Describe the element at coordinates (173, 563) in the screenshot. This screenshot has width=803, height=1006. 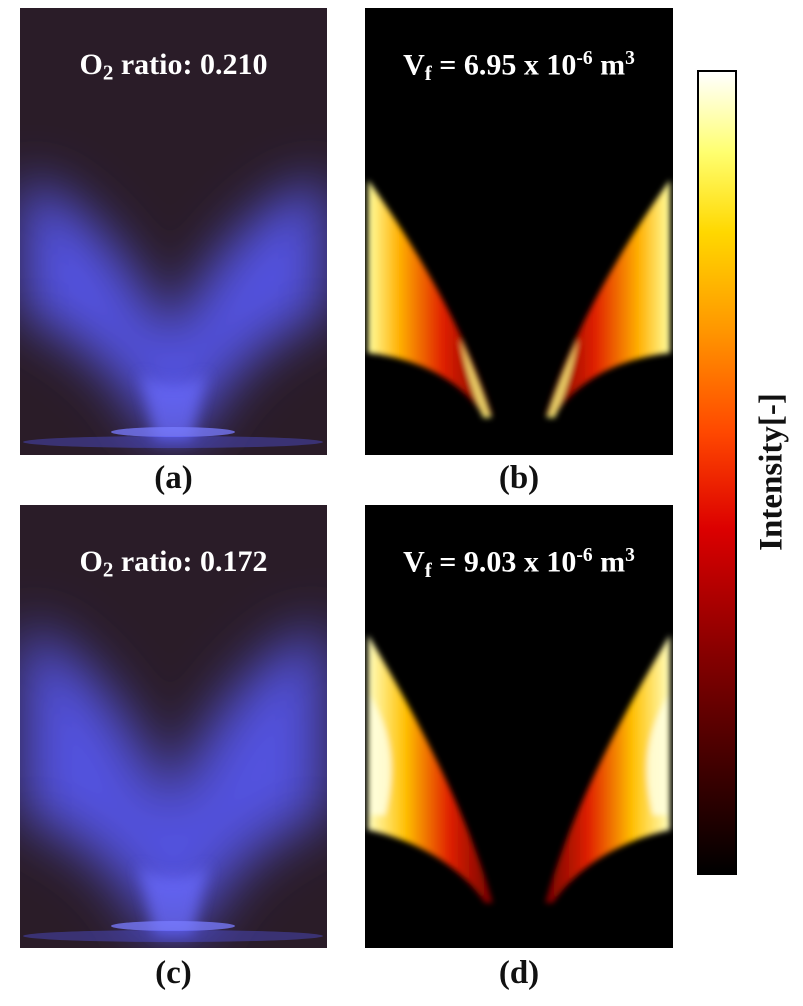
I see `panel-c-title: O2 ratio: 0.172` at that location.